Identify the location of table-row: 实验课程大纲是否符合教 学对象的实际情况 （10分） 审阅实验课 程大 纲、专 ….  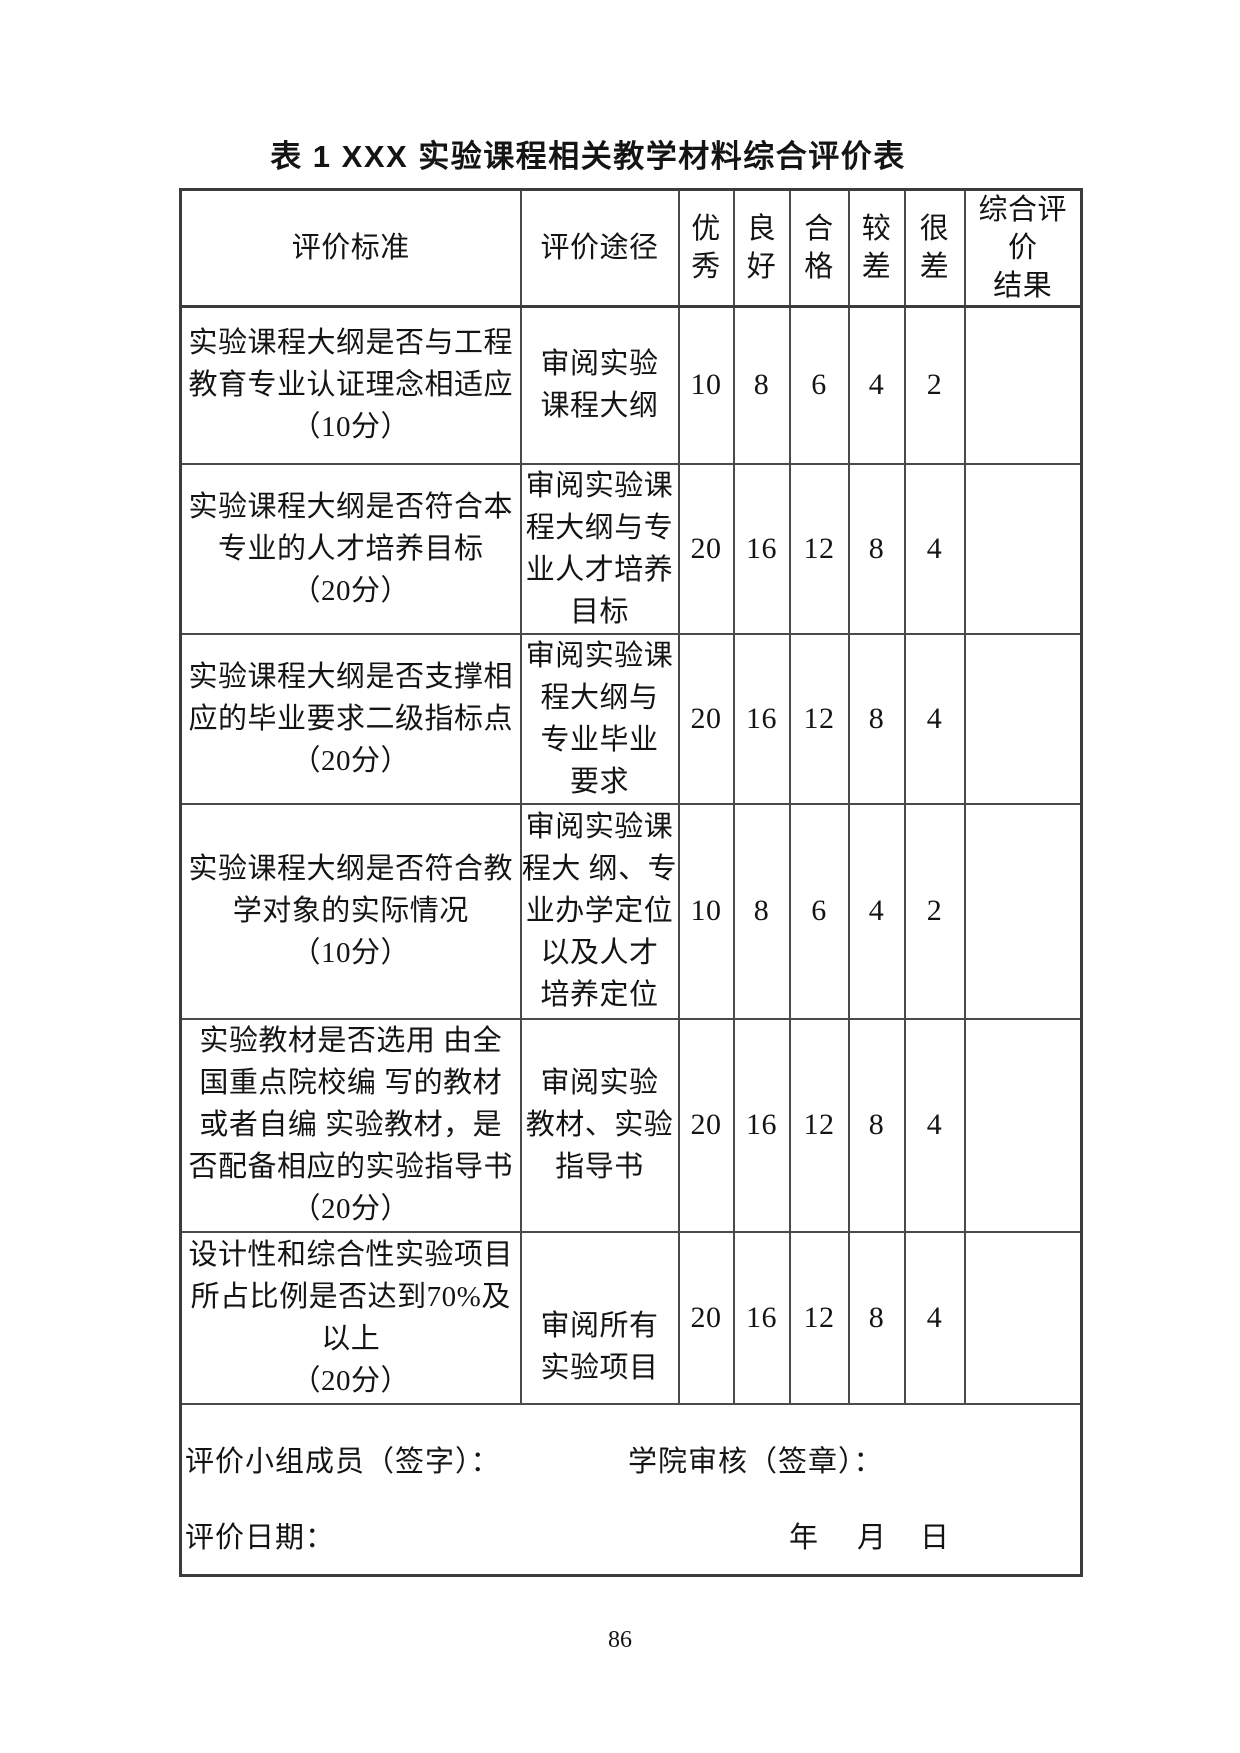
(631, 911).